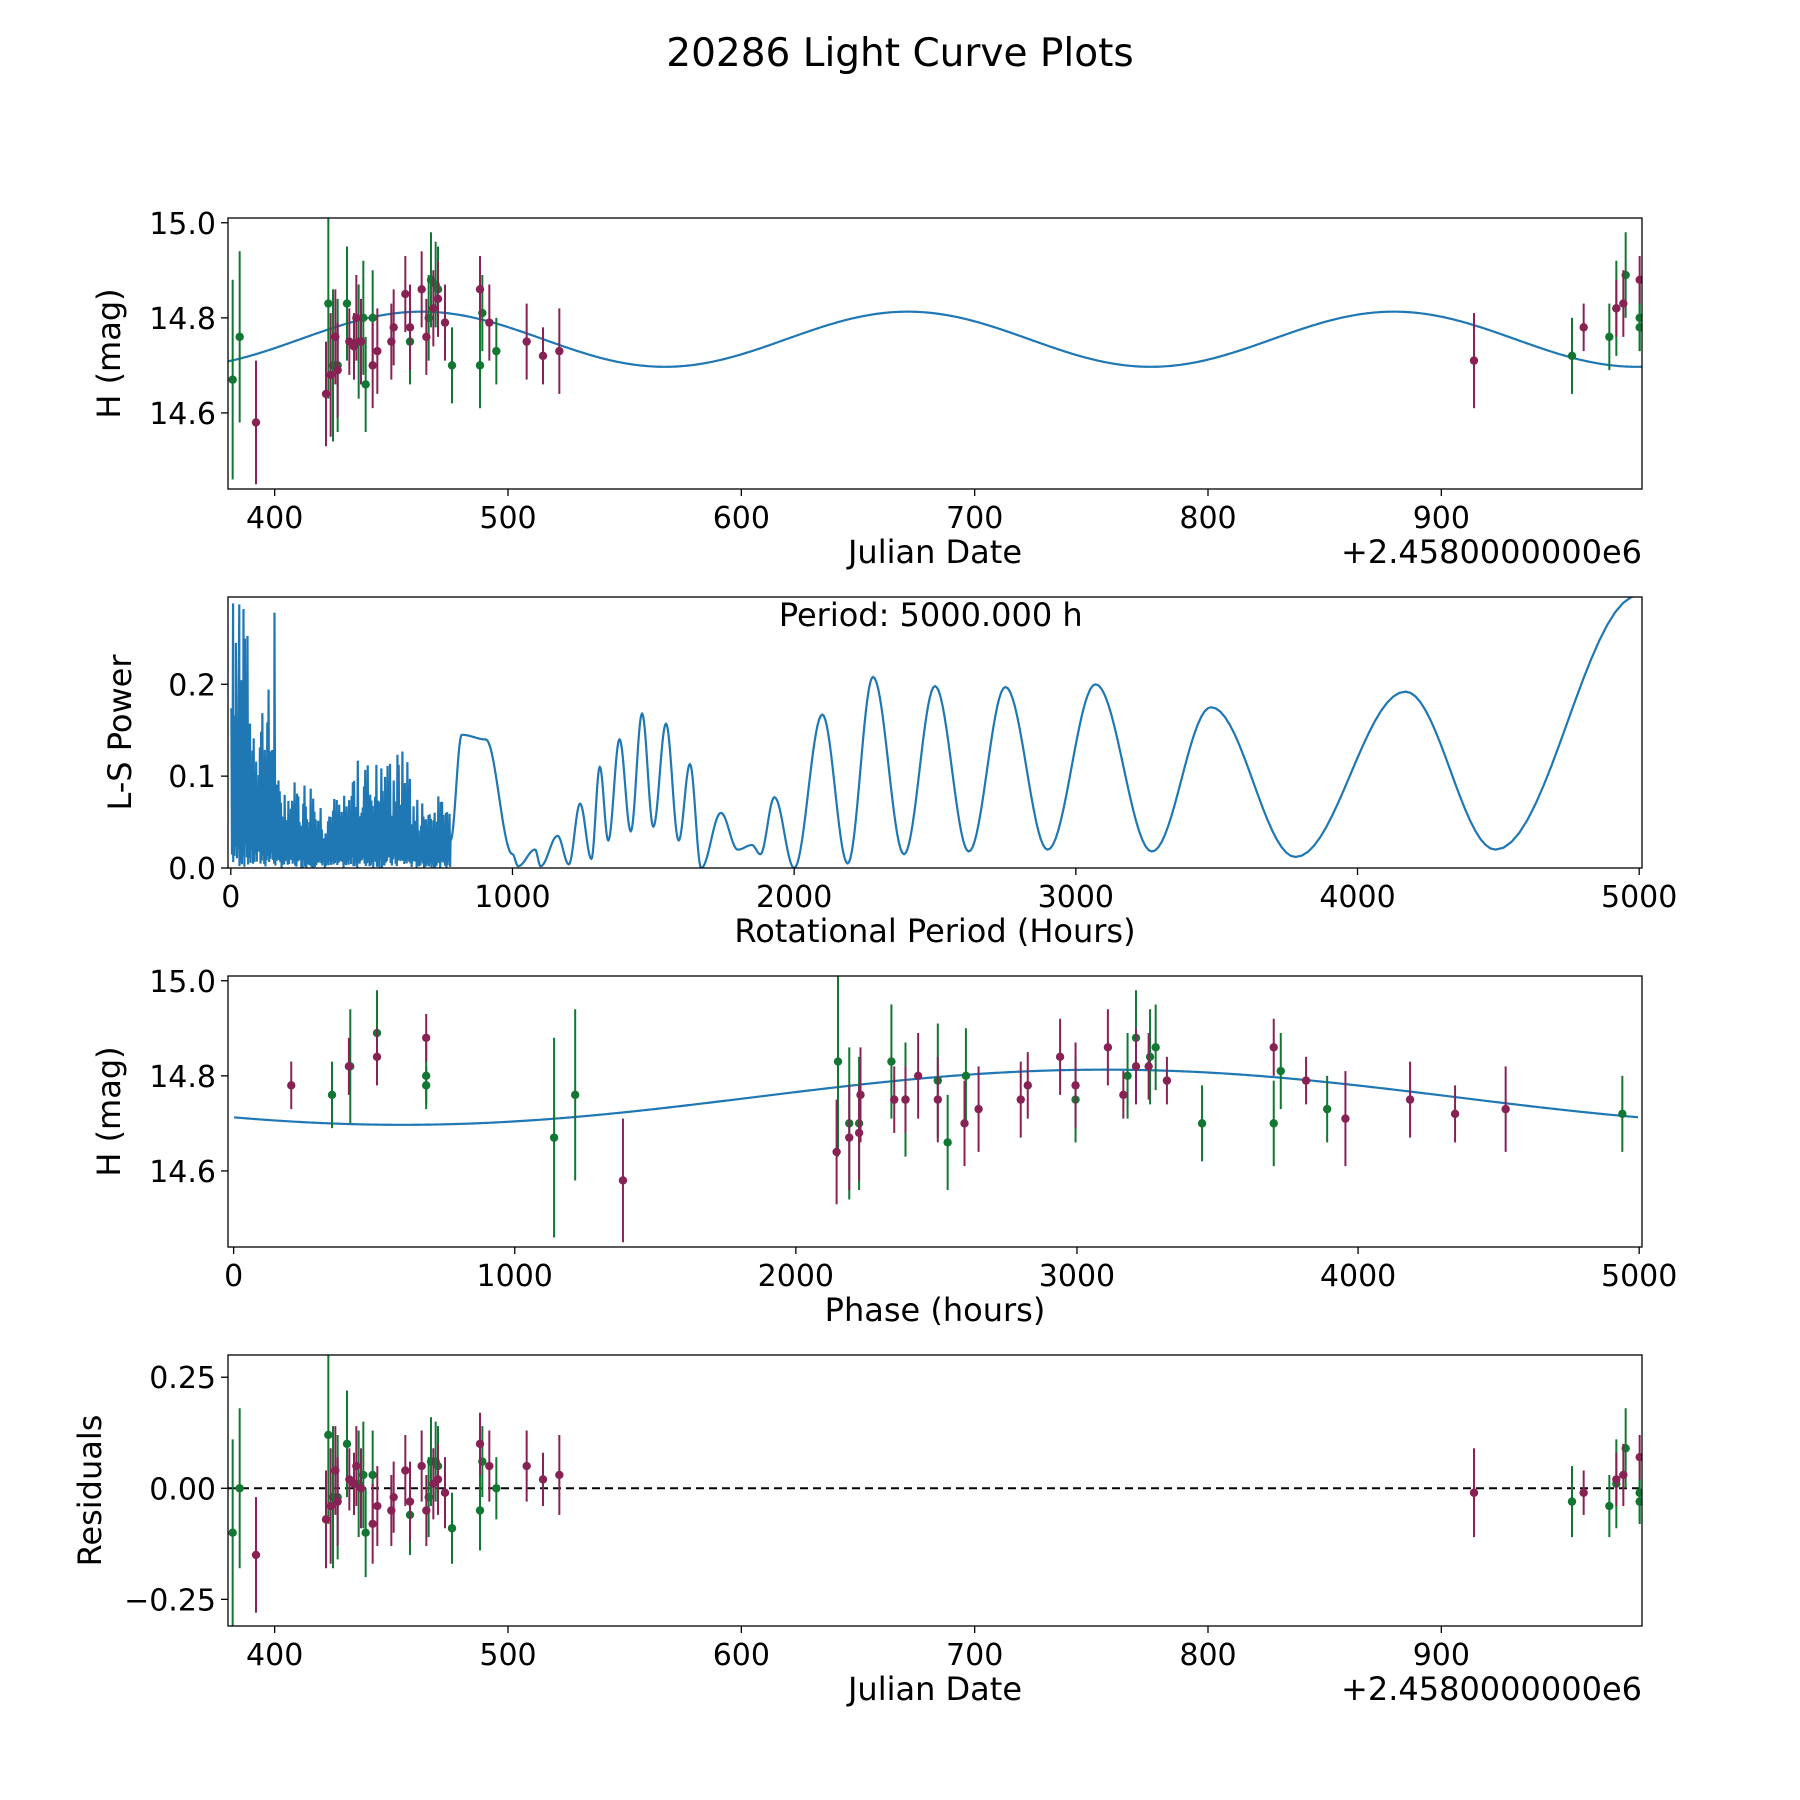 The image size is (1800, 1800). What do you see at coordinates (741, 518) in the screenshot?
I see `x-tick-label: 600` at bounding box center [741, 518].